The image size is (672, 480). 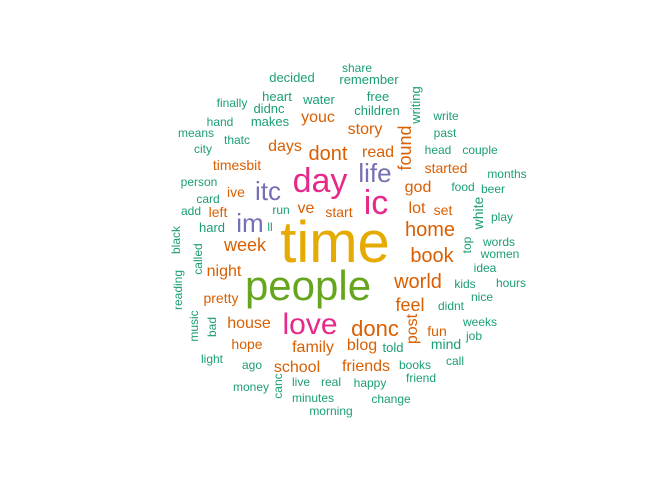 I want to click on cloud-word: city, so click(x=203, y=149).